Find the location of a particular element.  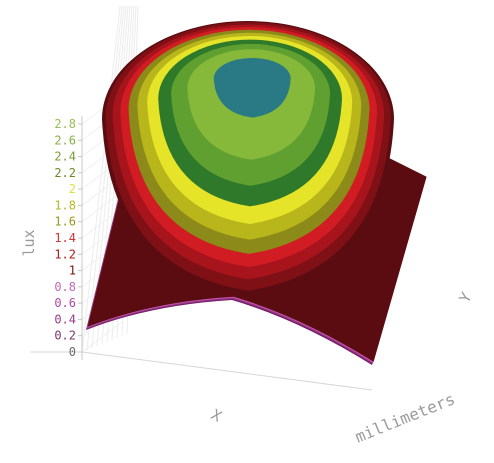

z-tick-label: 0.6 is located at coordinates (65, 303).